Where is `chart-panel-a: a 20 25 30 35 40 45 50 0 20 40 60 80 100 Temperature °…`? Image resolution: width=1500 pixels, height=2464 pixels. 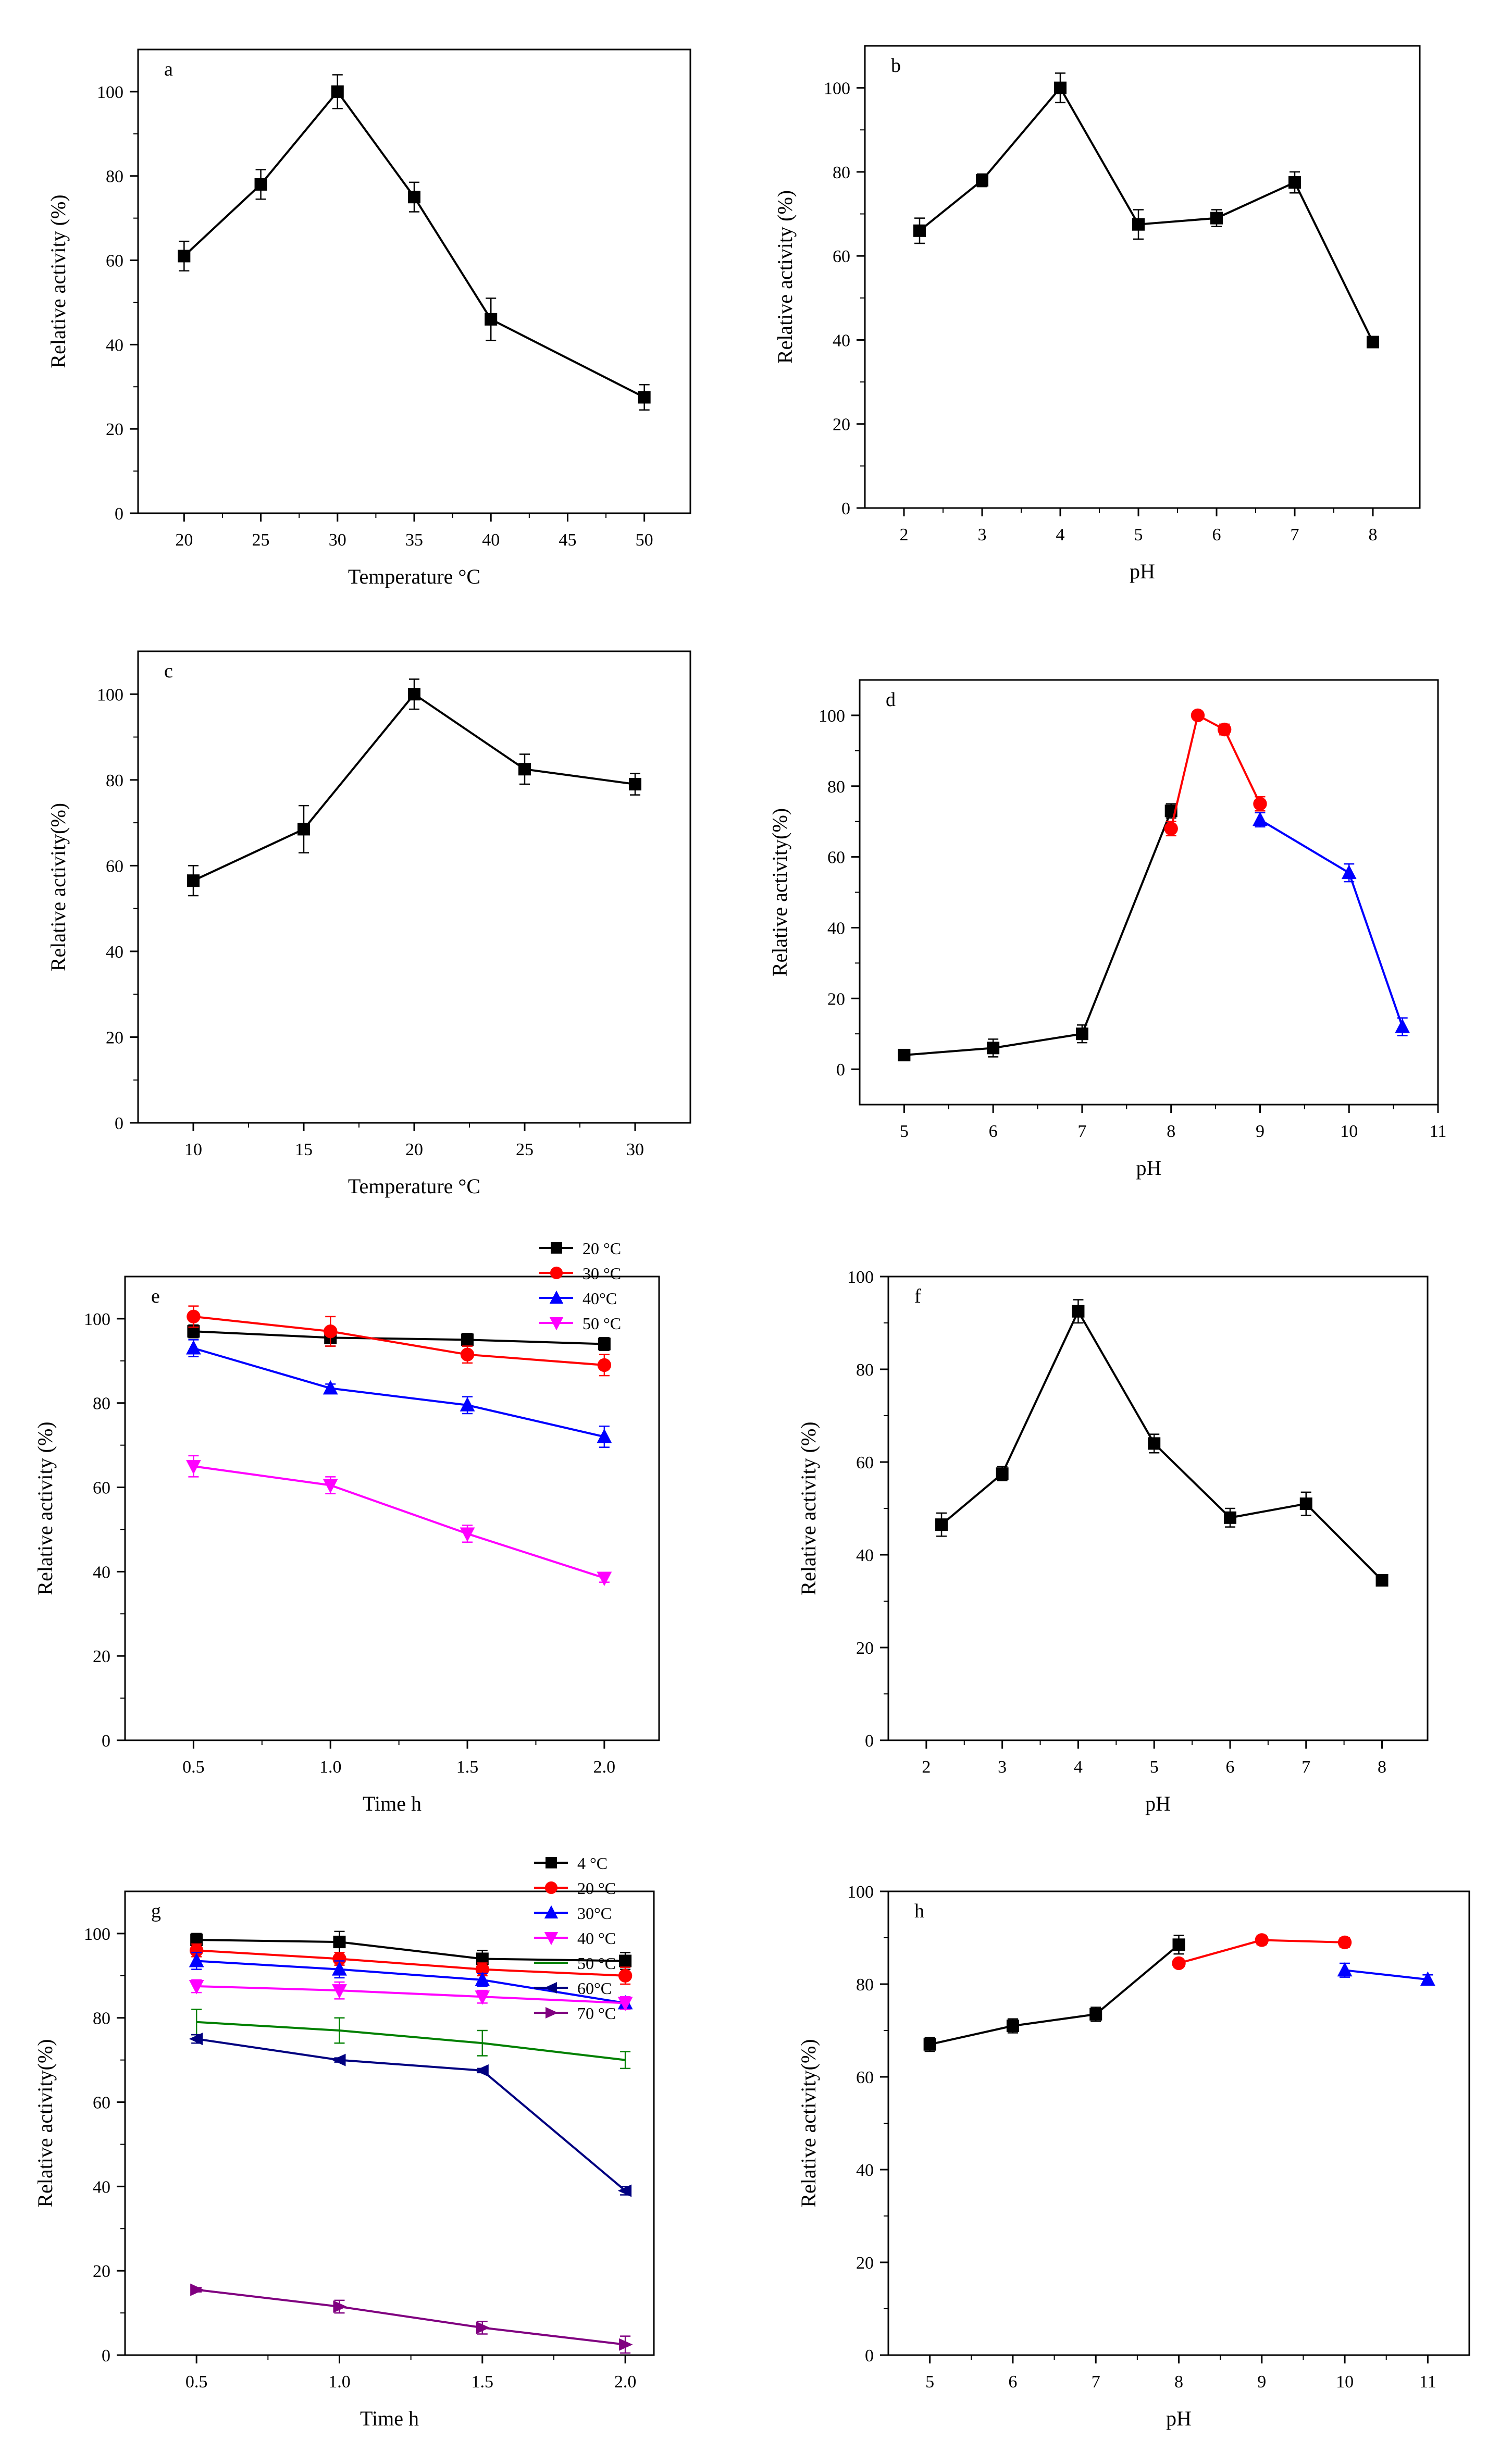
chart-panel-a: a 20 25 30 35 40 45 50 0 20 40 60 80 100 Temperature °… is located at coordinates (368, 318).